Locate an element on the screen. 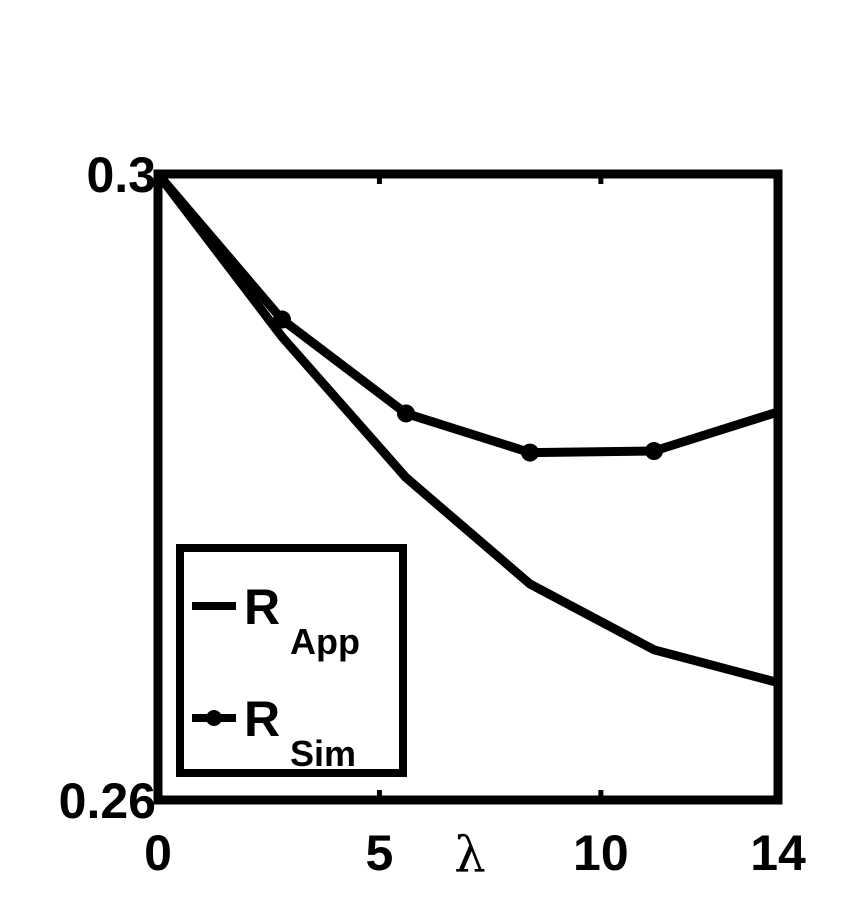  x-tick-label: 10 is located at coordinates (601, 853).